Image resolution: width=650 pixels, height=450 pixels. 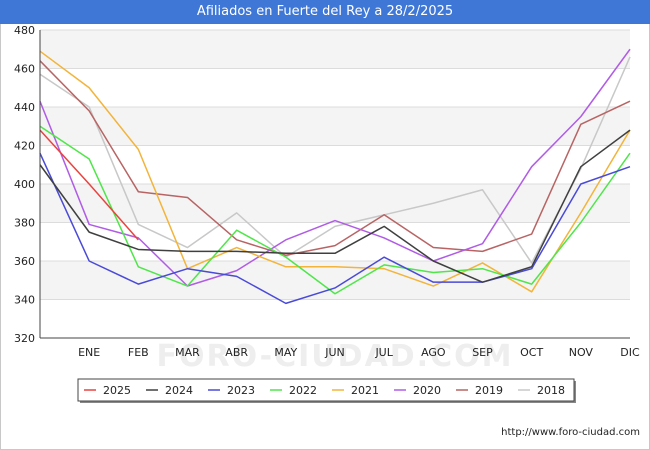 What do you see at coordinates (383, 352) in the screenshot?
I see `x-tick-label: JUL` at bounding box center [383, 352].